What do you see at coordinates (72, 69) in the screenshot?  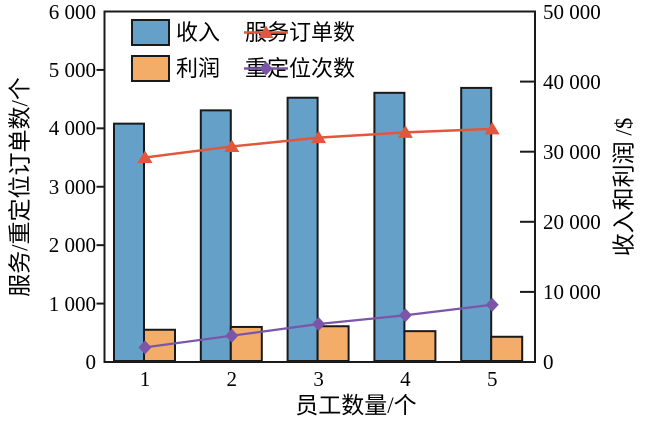 I see `left-axis-tick-label: 5 000` at bounding box center [72, 69].